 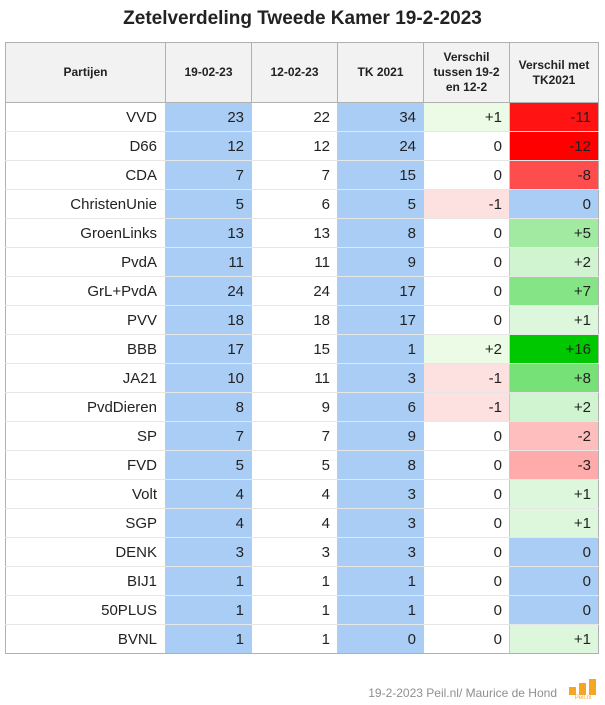 What do you see at coordinates (294, 349) in the screenshot?
I see `seats-12-02-23: 15` at bounding box center [294, 349].